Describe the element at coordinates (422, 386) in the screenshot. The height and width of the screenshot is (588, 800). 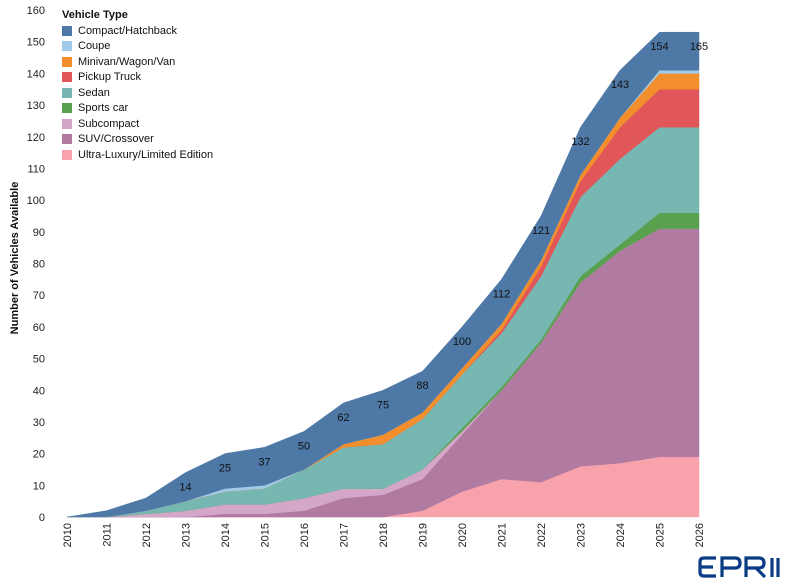
I see `data-label: 88` at that location.